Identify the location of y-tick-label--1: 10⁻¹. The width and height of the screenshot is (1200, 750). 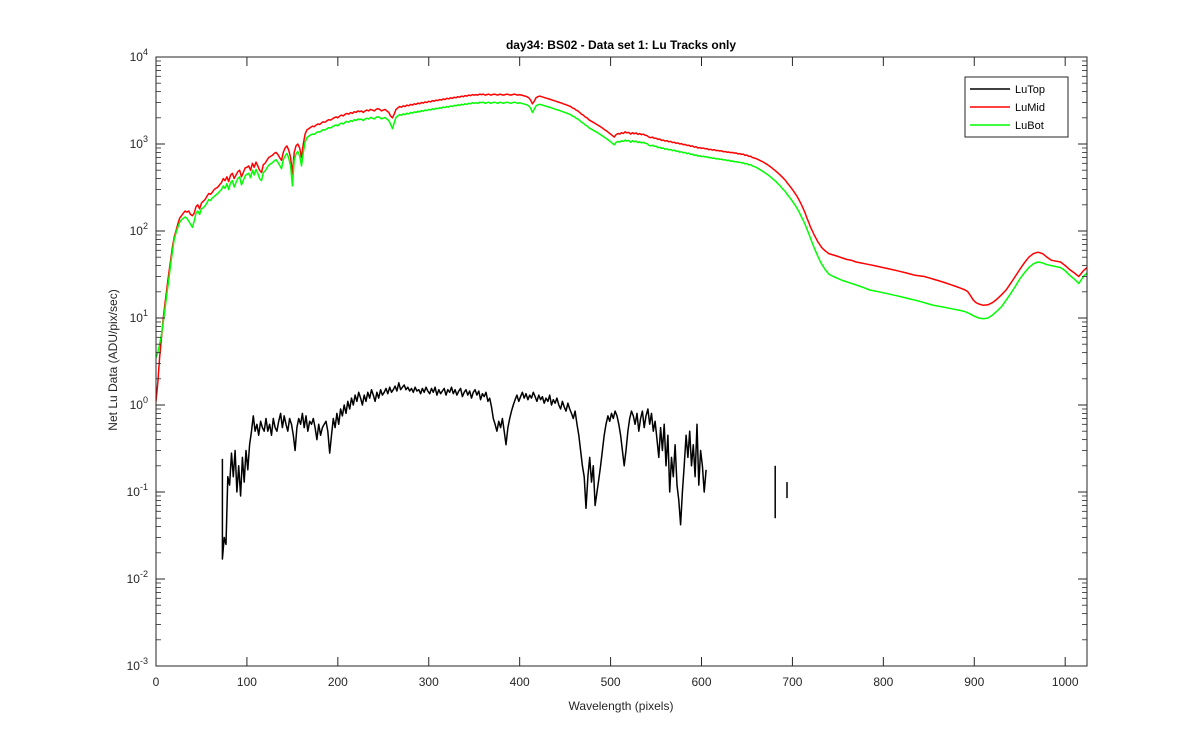
(137, 490).